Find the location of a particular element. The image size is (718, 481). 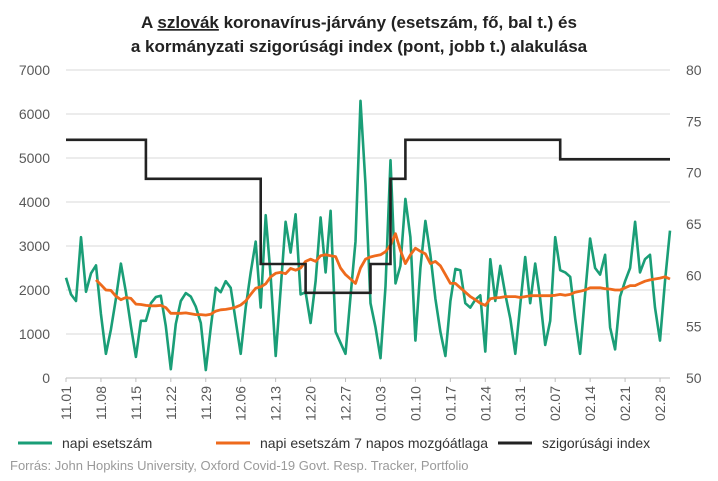

y-left-tick-label: 2000 is located at coordinates (34, 290).